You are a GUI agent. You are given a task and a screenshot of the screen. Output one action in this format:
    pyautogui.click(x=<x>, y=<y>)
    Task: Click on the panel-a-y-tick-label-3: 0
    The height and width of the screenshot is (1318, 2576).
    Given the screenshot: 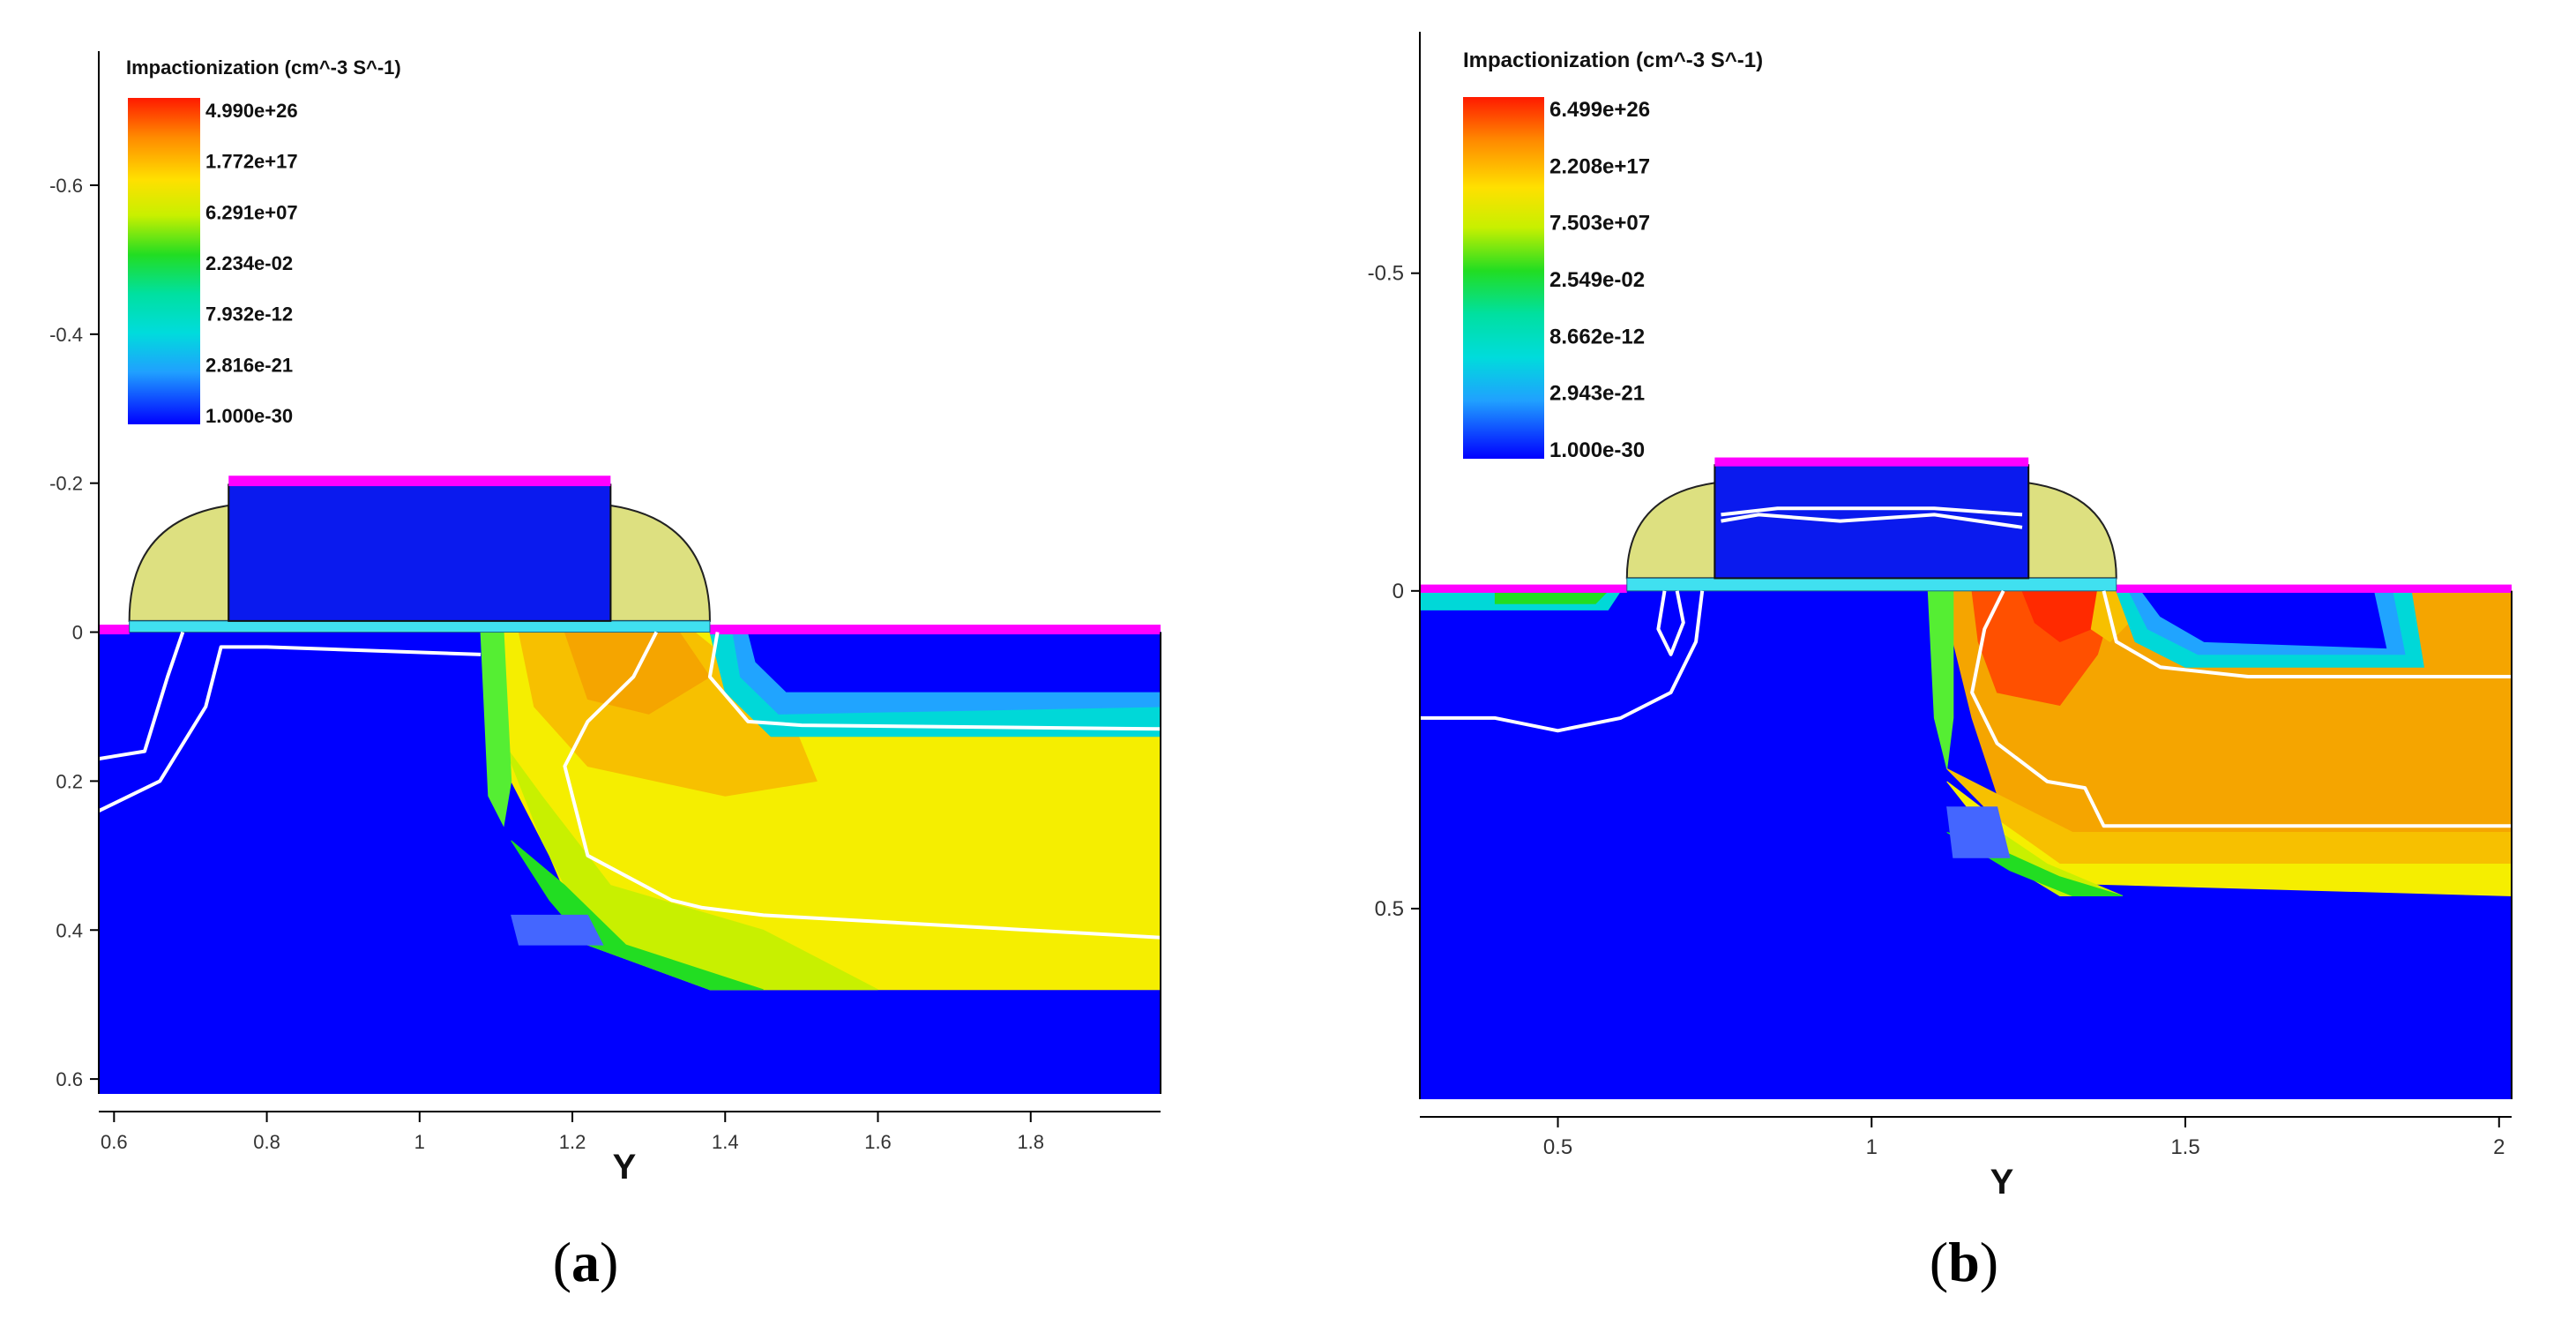 What is the action you would take?
    pyautogui.click(x=77, y=633)
    